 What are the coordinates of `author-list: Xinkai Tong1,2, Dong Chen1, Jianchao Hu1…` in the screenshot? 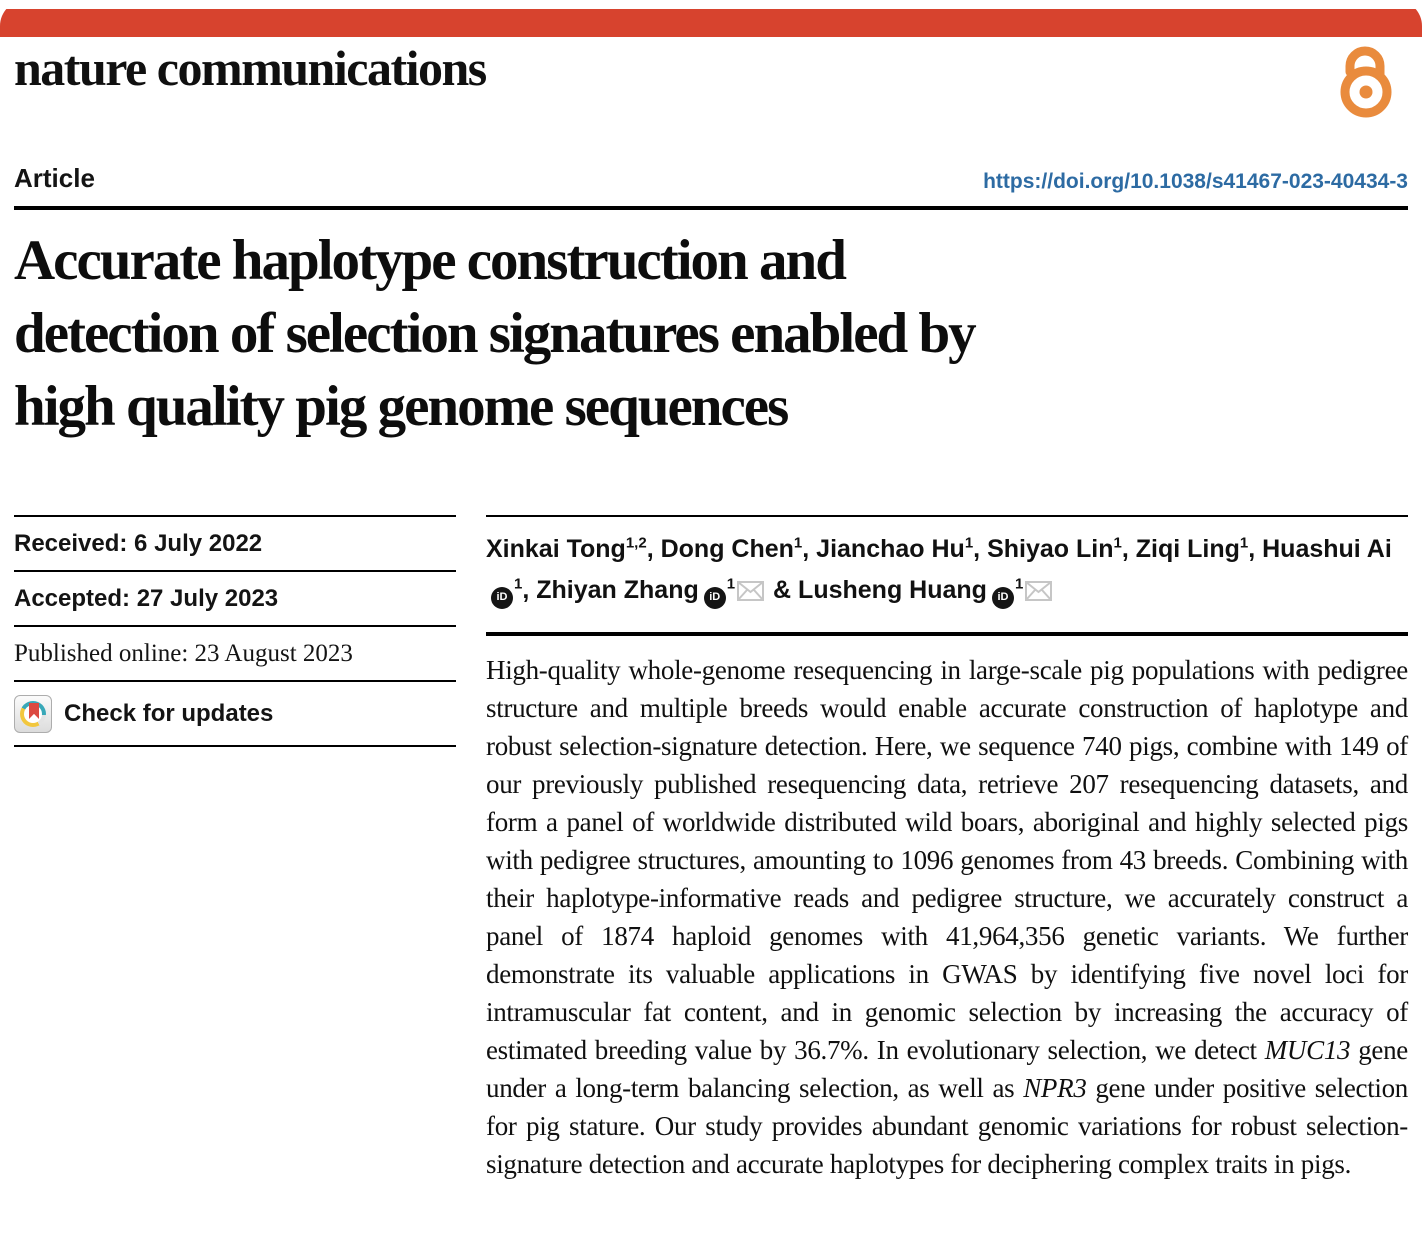 It's located at (947, 570).